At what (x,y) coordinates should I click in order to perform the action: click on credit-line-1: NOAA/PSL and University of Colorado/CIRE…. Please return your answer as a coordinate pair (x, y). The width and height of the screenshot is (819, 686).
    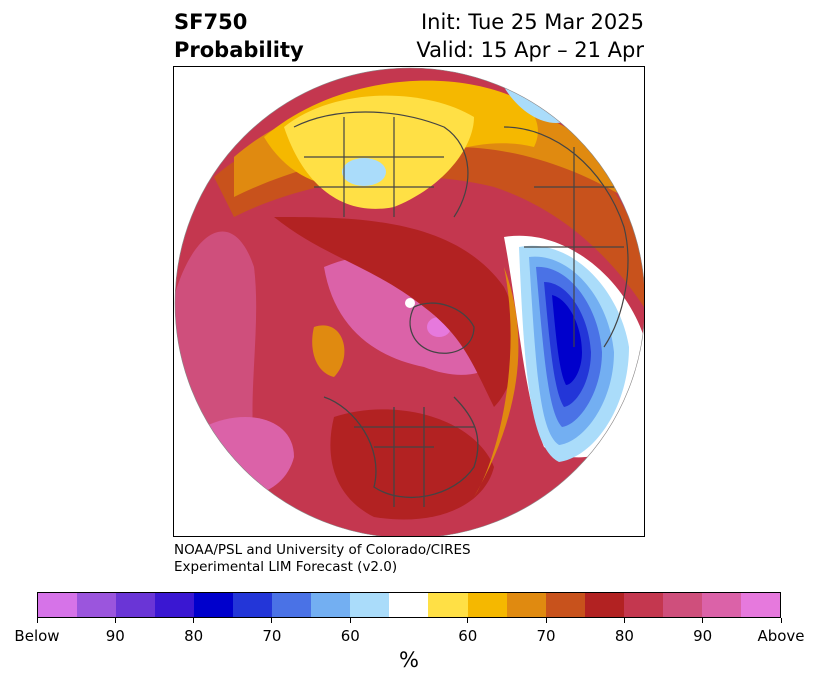
    Looking at the image, I should click on (322, 550).